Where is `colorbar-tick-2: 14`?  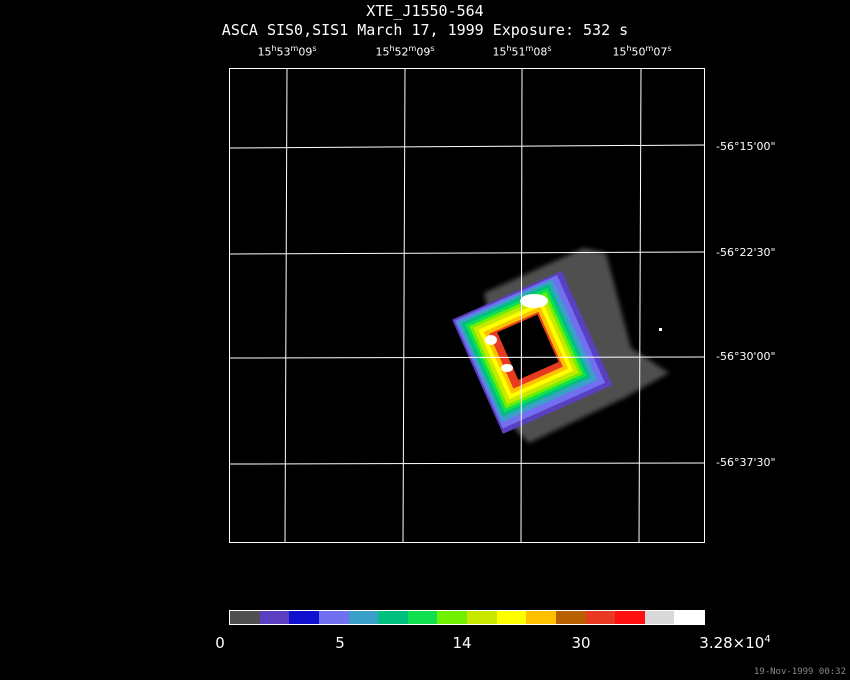
colorbar-tick-2: 14 is located at coordinates (462, 643).